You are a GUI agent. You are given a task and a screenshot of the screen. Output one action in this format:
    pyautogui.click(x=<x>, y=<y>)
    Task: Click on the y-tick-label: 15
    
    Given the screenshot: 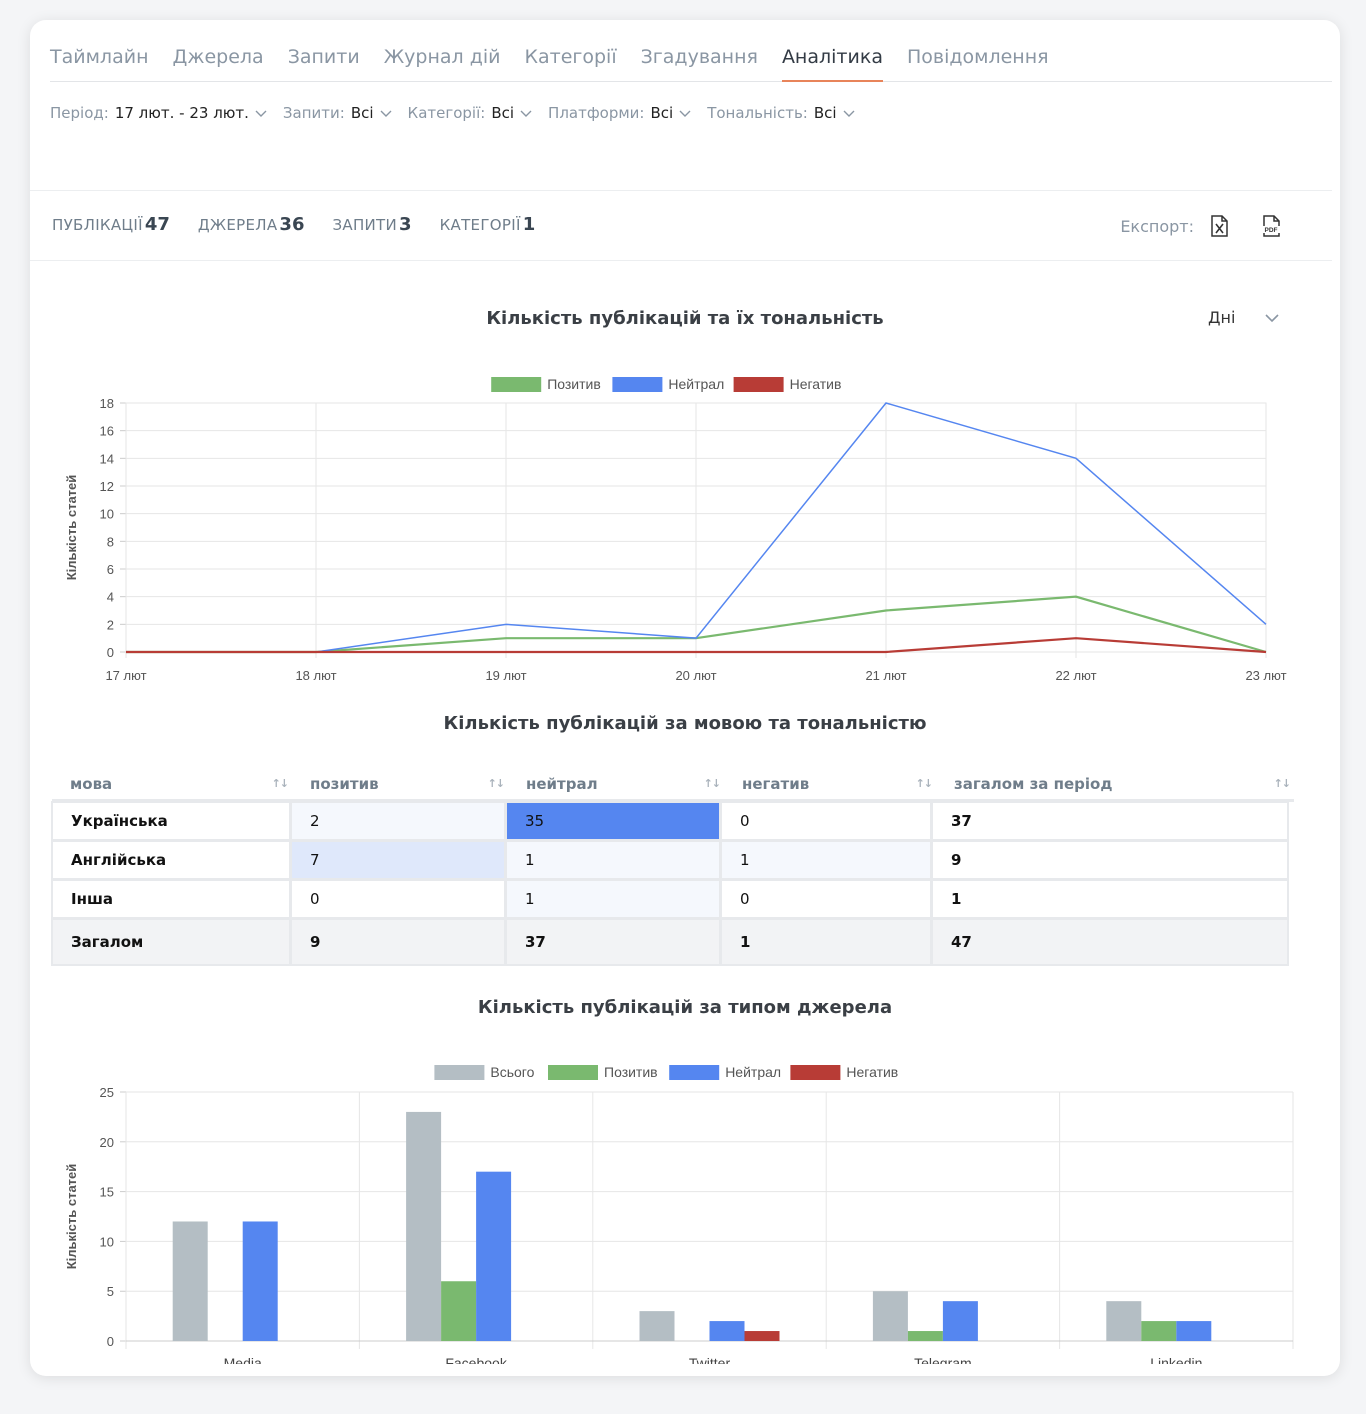 What is the action you would take?
    pyautogui.click(x=107, y=1192)
    